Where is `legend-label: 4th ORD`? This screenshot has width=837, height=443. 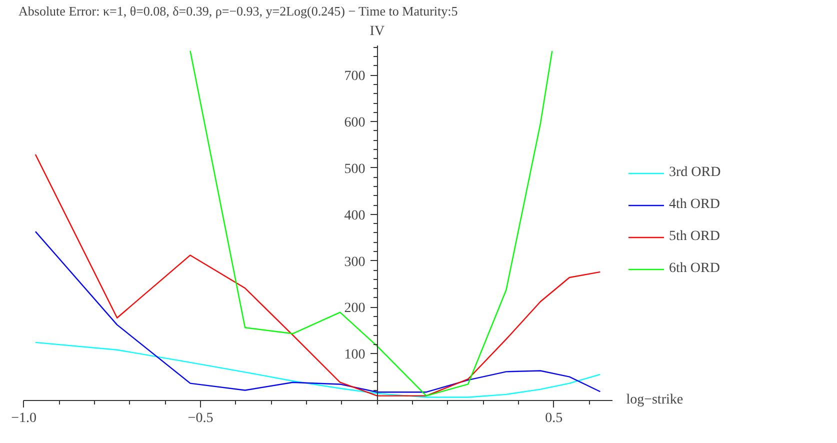 legend-label: 4th ORD is located at coordinates (694, 205).